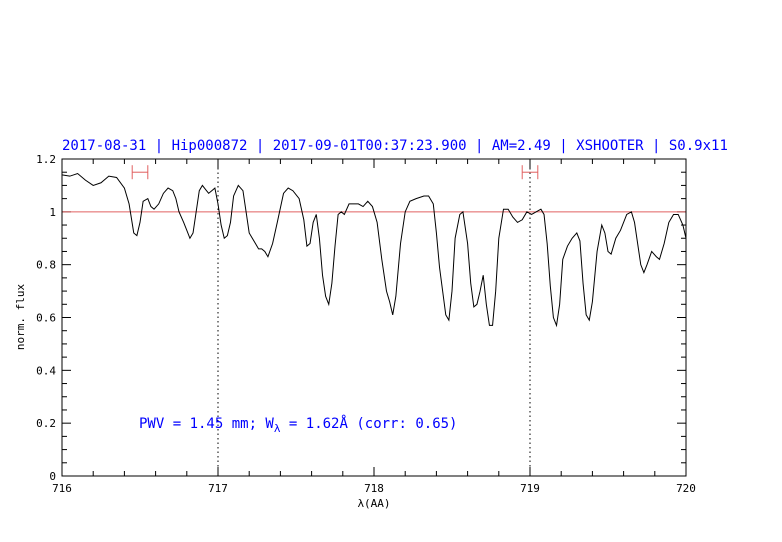 The height and width of the screenshot is (542, 782). What do you see at coordinates (46, 370) in the screenshot?
I see `y-tick-label: 0.4` at bounding box center [46, 370].